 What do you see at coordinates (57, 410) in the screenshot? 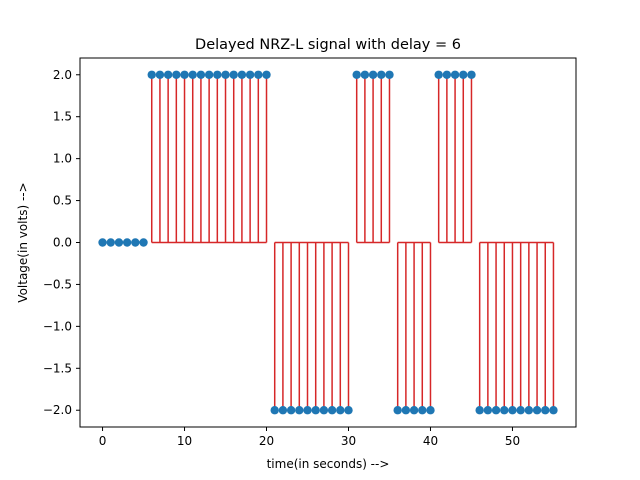
I see `y-tick-label: −2.0` at bounding box center [57, 410].